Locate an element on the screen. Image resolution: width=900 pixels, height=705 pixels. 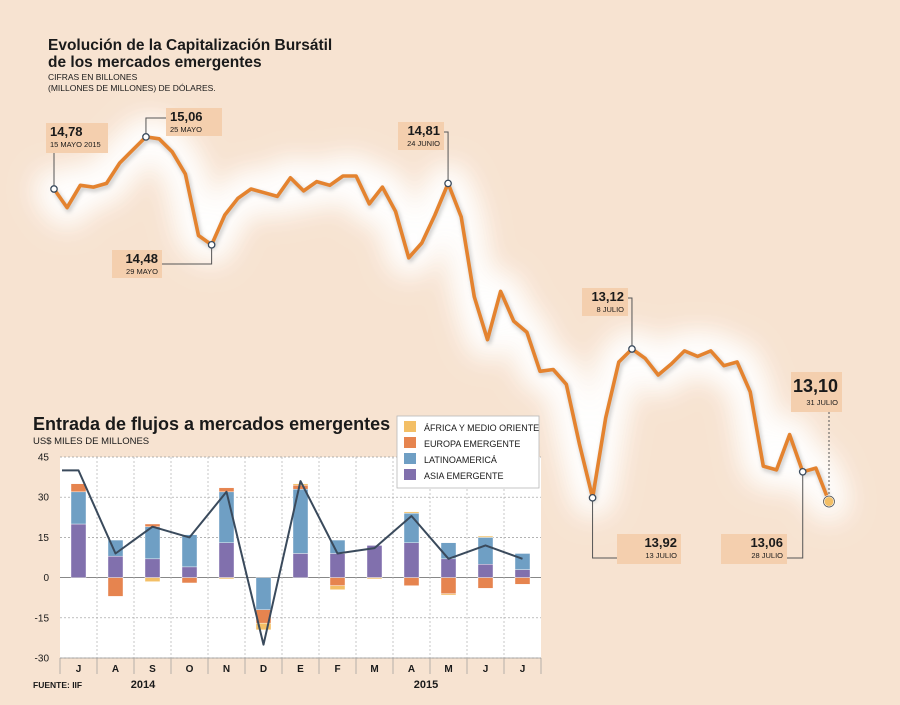
bar-chart-ylabel: US$ MILES DE MILLONES is located at coordinates (91, 441).